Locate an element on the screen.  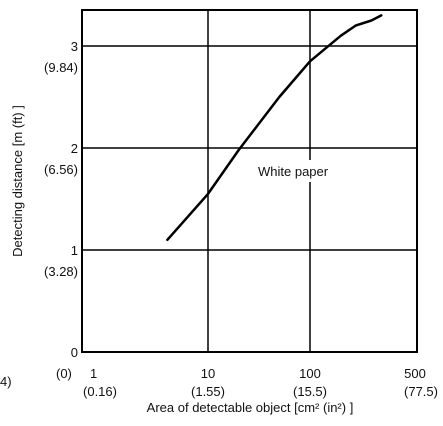
y-tick-sublabel-1: (3.28) is located at coordinates (61, 271).